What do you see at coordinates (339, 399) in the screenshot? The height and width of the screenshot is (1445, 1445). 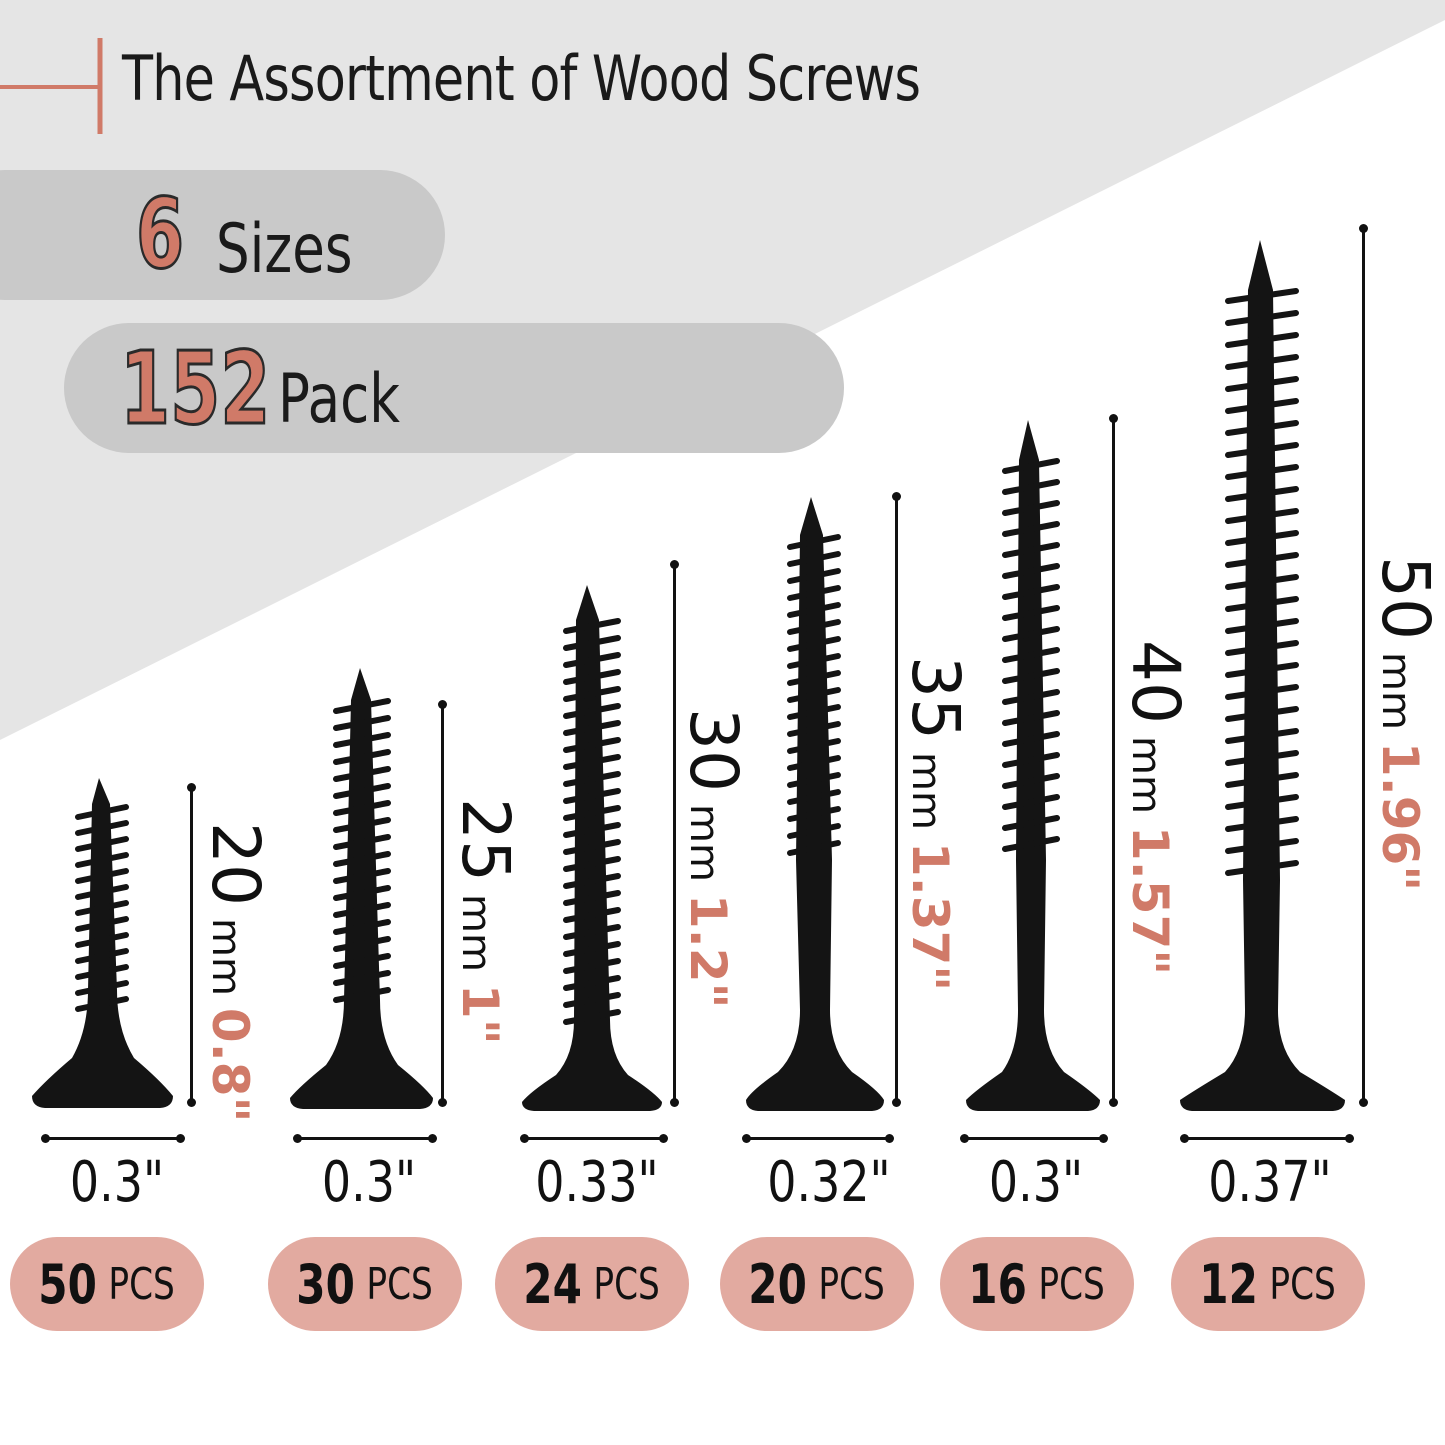 I see `pack-label: Pack` at bounding box center [339, 399].